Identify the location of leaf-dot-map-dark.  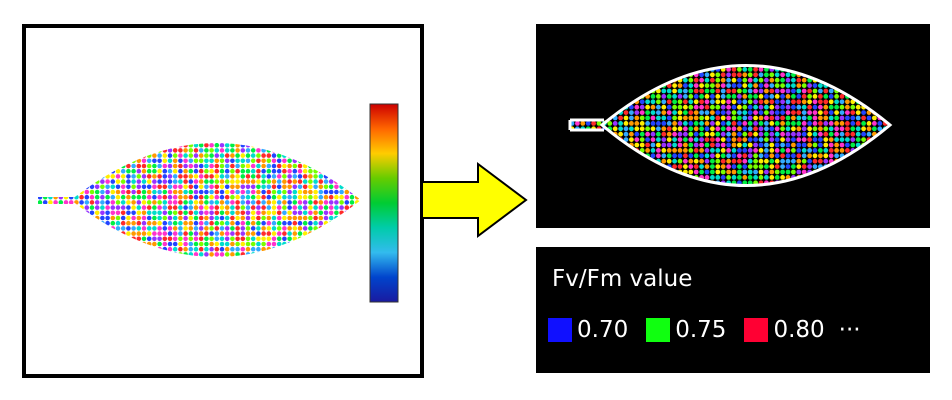
(730, 125).